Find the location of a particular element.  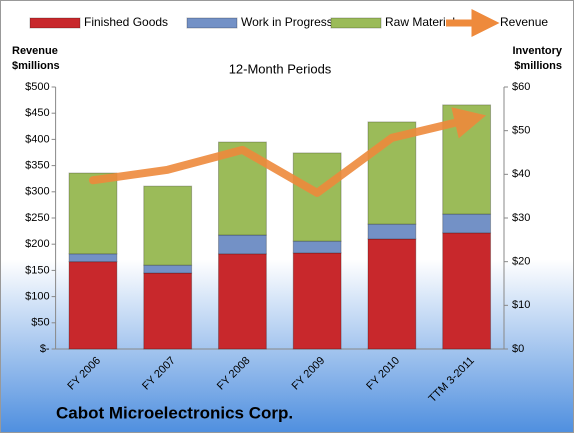

line is located at coordinates (287, 152).